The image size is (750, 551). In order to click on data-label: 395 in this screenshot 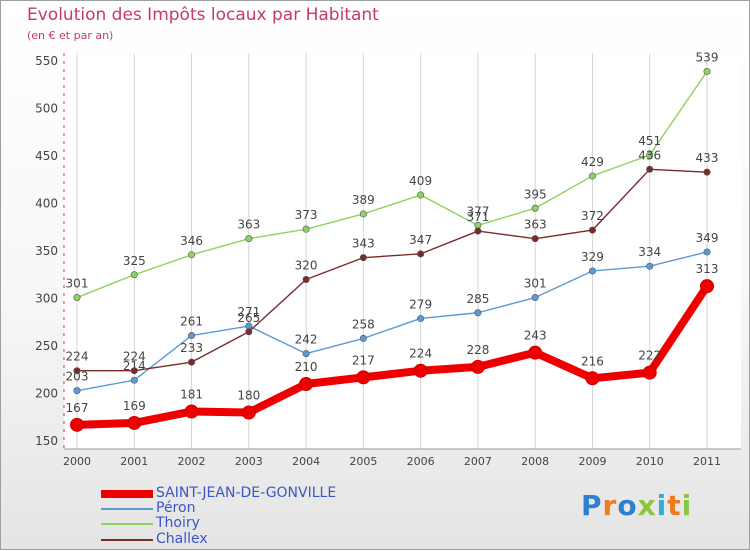, I will do `click(535, 194)`.